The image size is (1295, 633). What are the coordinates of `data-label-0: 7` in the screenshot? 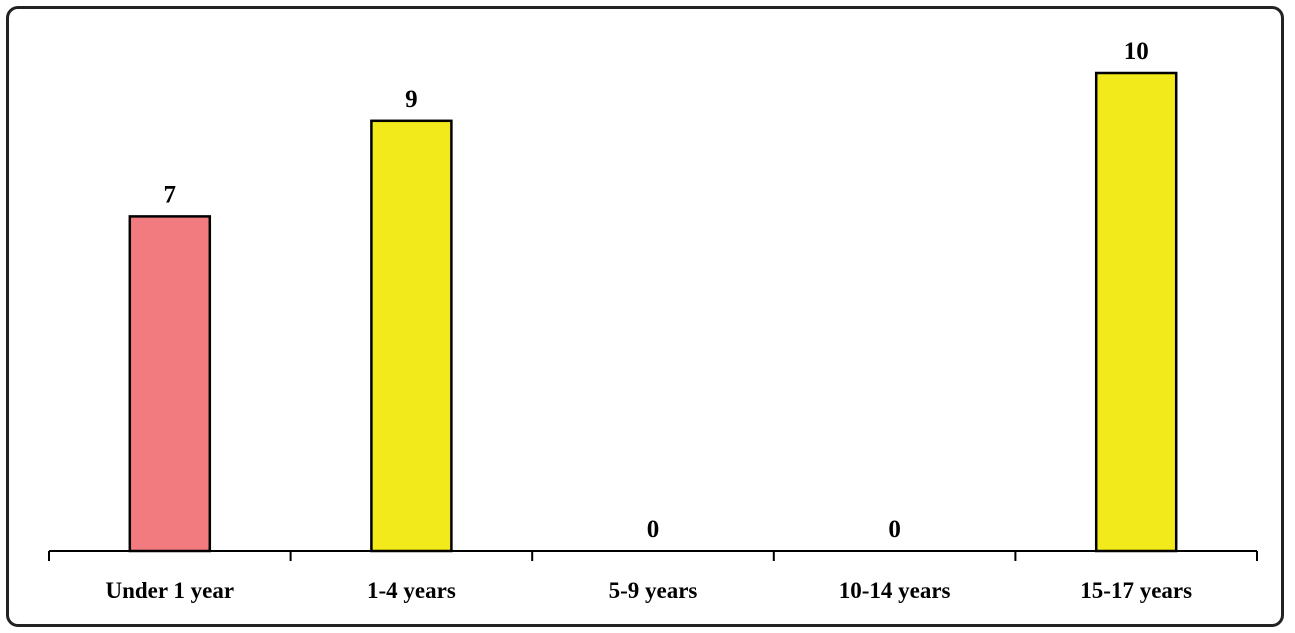 It's located at (170, 194).